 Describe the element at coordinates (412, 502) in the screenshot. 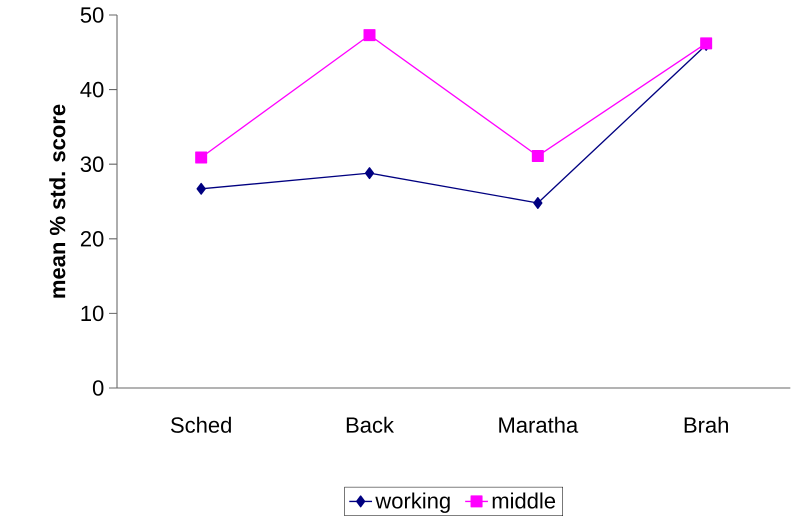

I see `legend-label: working` at that location.